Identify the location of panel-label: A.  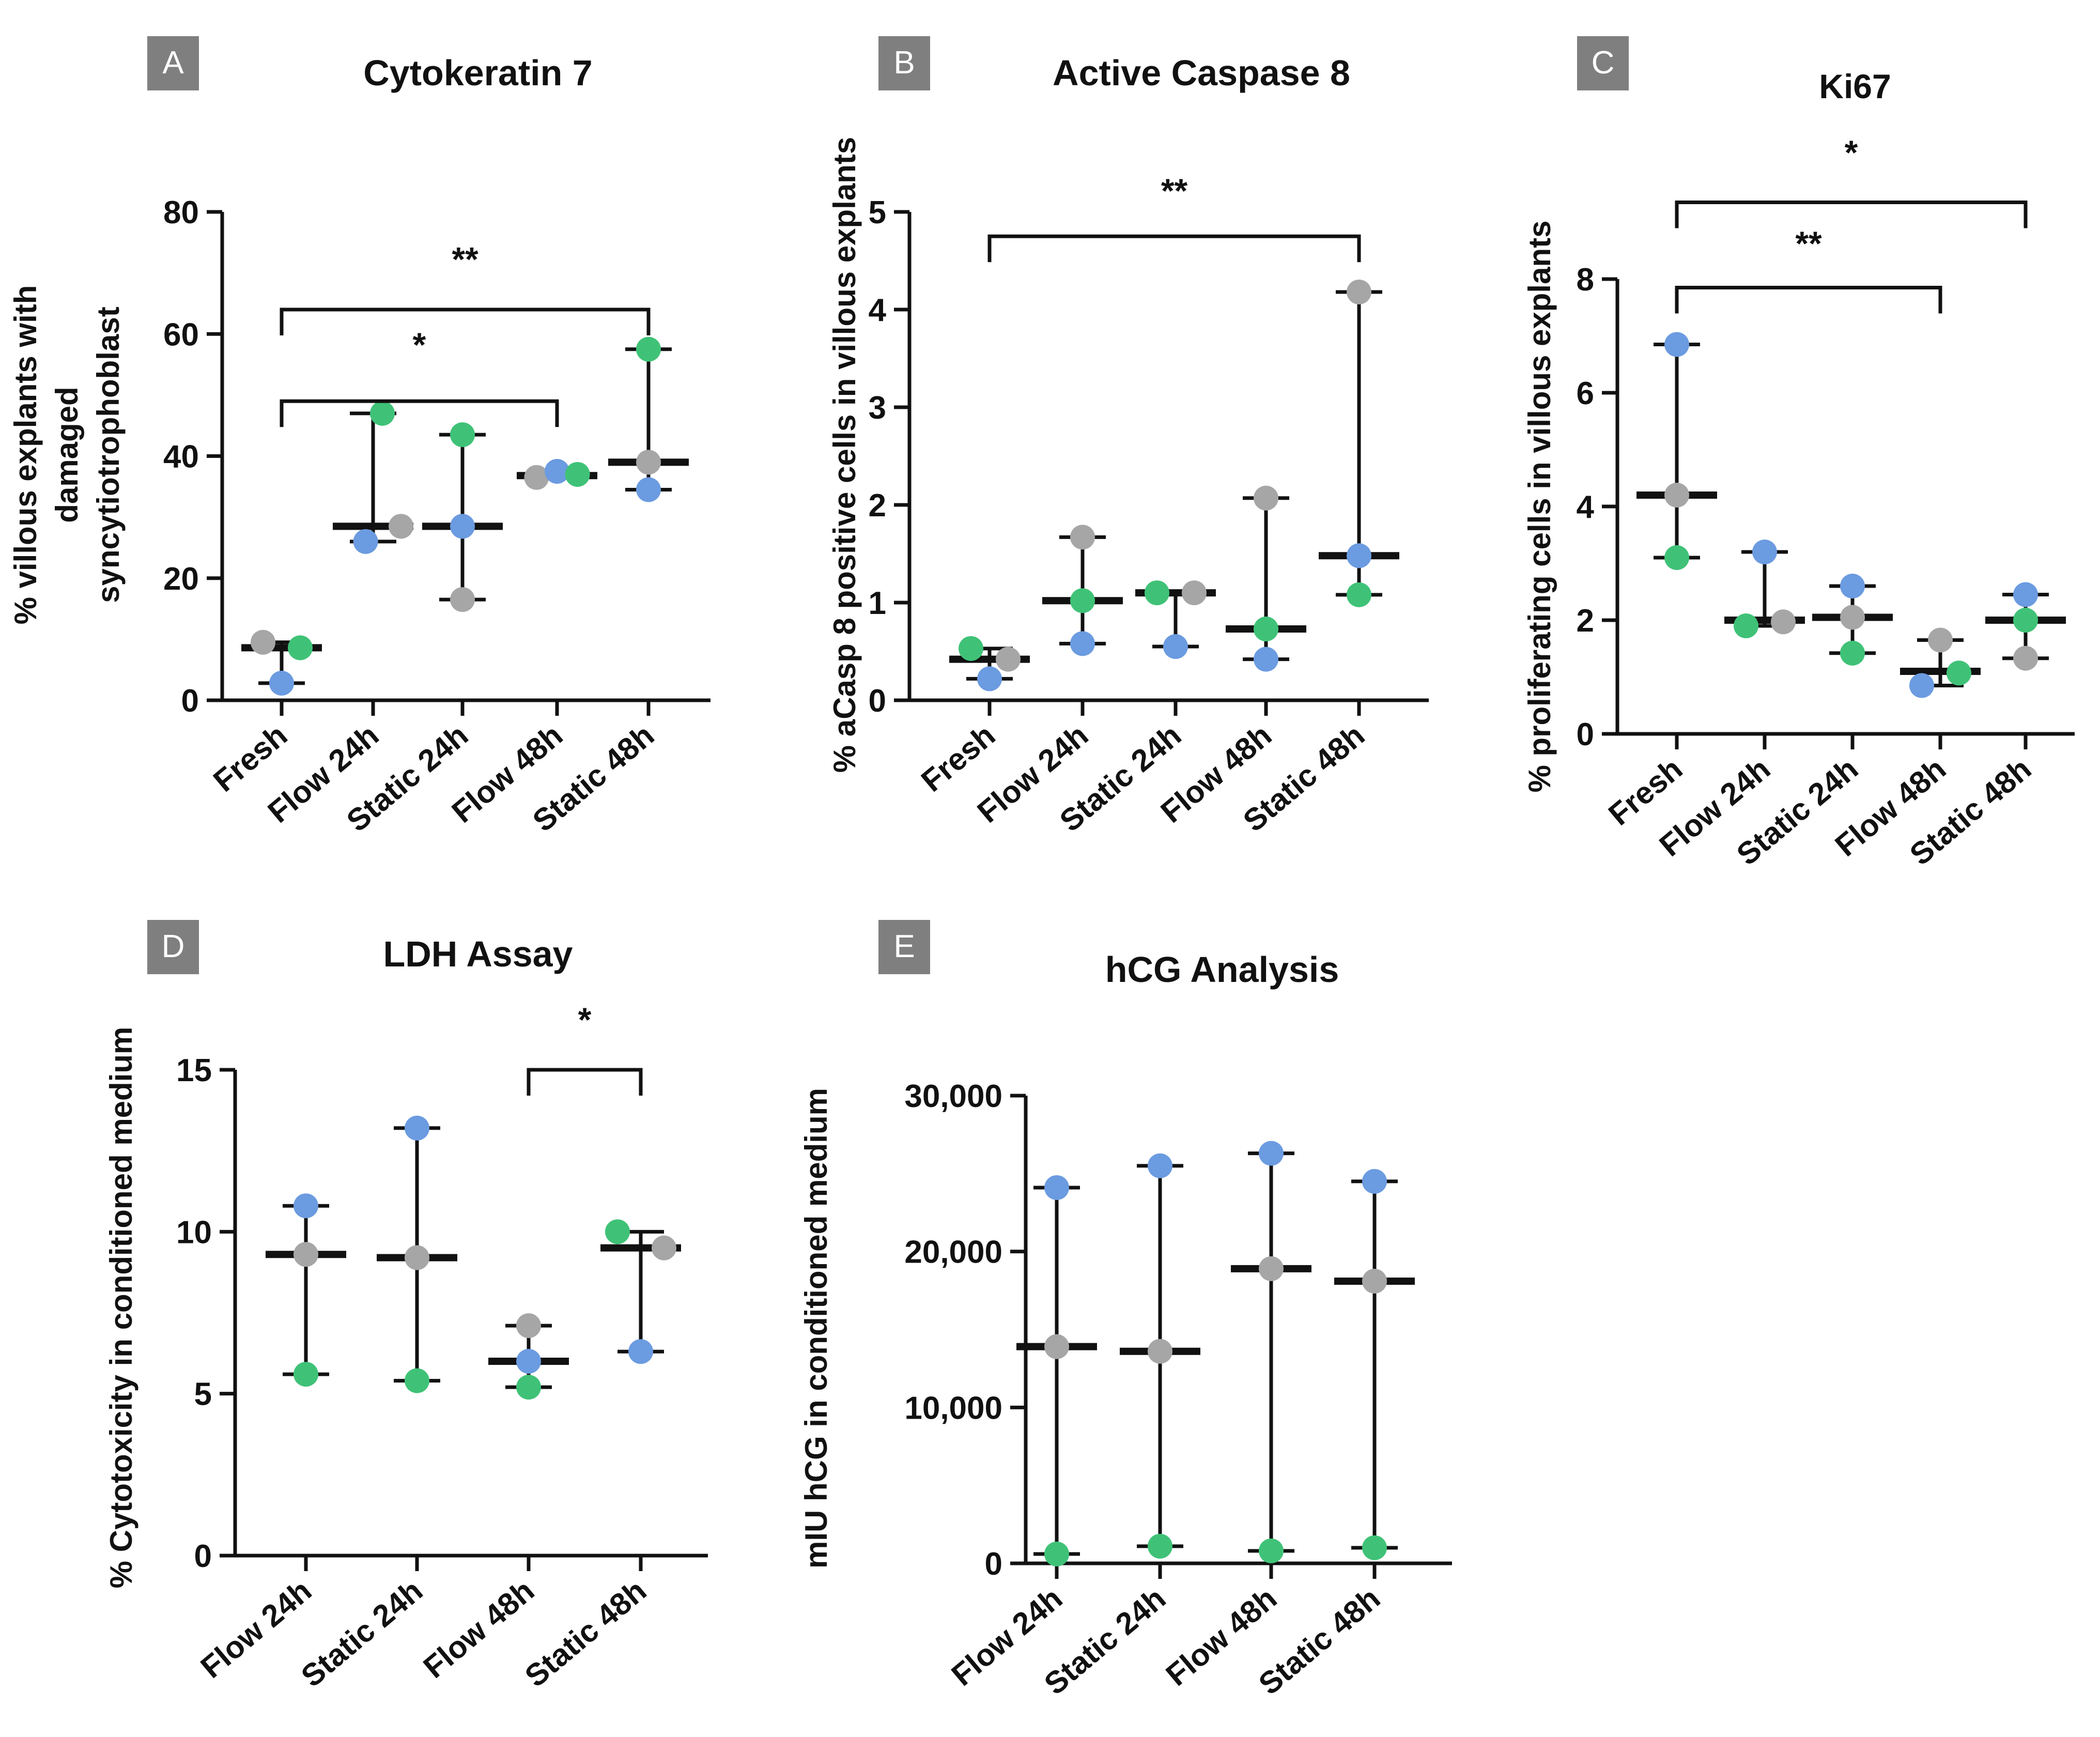
(173, 63).